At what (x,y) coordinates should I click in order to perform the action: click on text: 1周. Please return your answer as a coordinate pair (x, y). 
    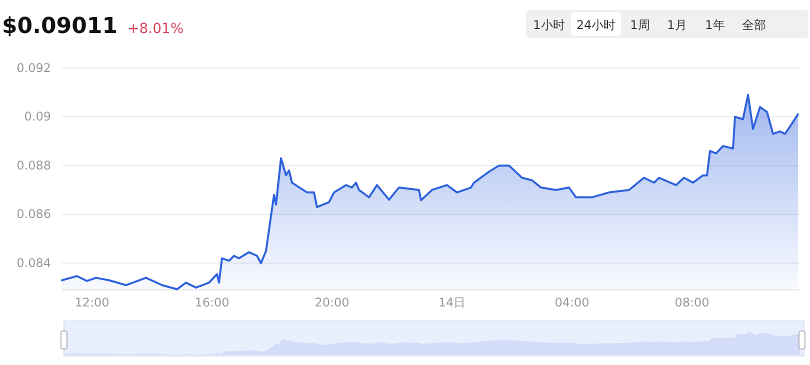
    Looking at the image, I should click on (640, 25).